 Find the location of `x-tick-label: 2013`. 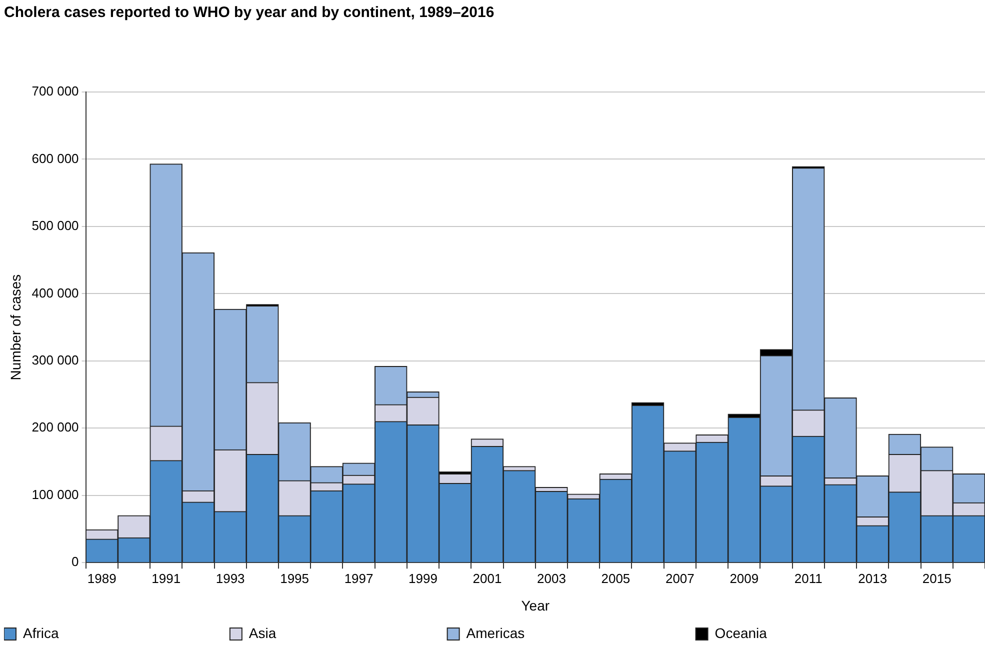

x-tick-label: 2013 is located at coordinates (873, 578).